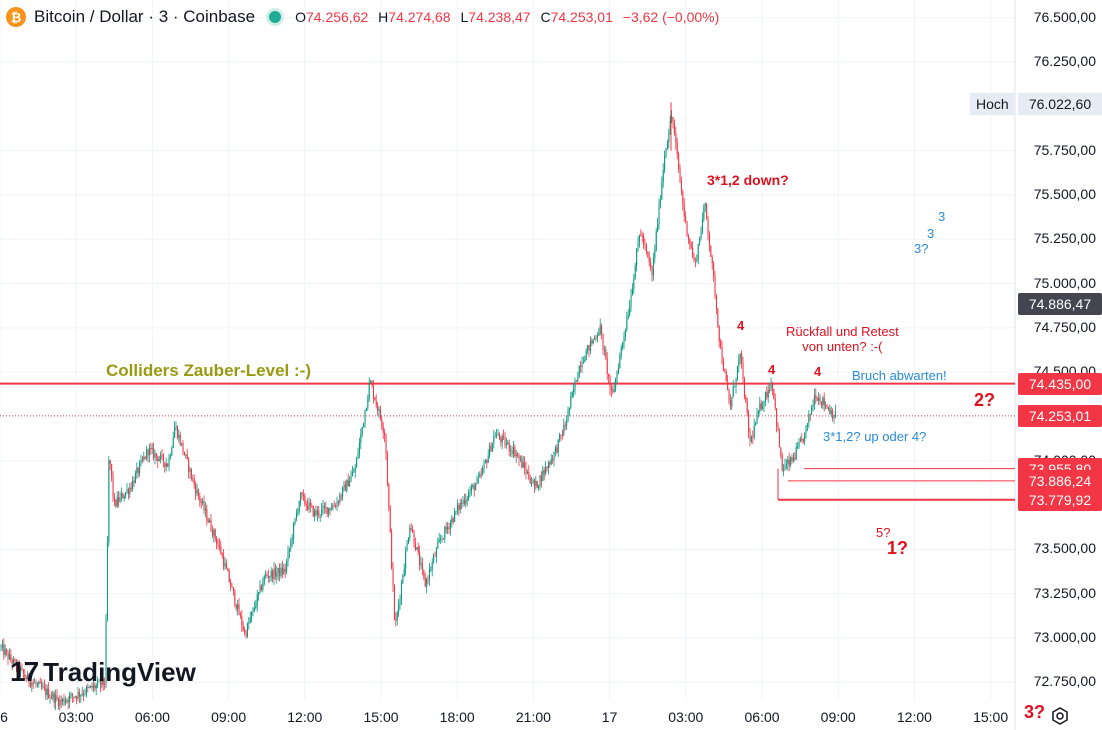  Describe the element at coordinates (145, 16) in the screenshot. I see `symbol-title: Bitcoin / Dollar · 3 · Coinbase` at that location.